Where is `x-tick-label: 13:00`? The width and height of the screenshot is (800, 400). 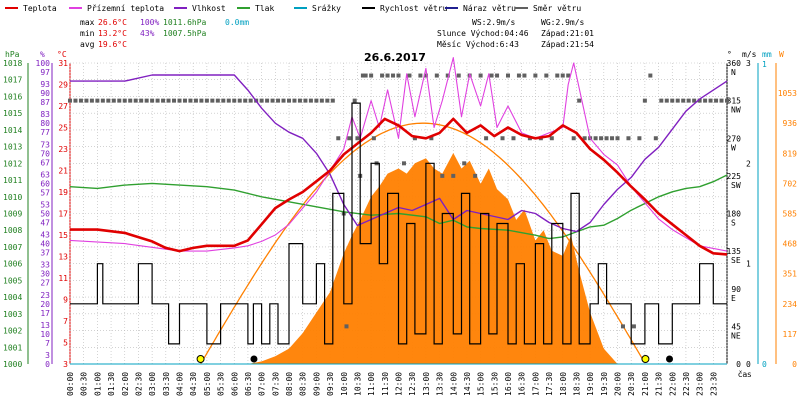
x-tick-label: 13:00 is located at coordinates (426, 384).